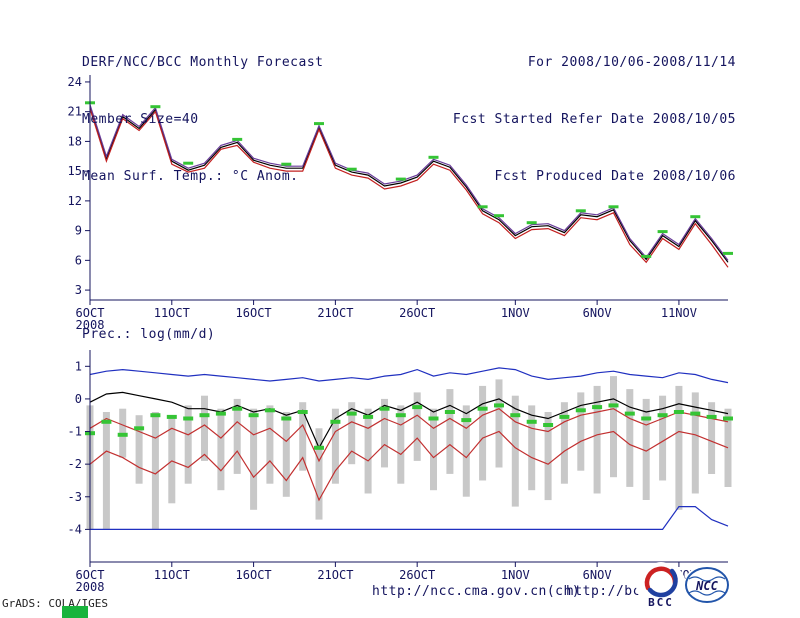 The height and width of the screenshot is (618, 800). What do you see at coordinates (515, 313) in the screenshot?
I see `temperature-x-tick-label: 1NOV` at bounding box center [515, 313].